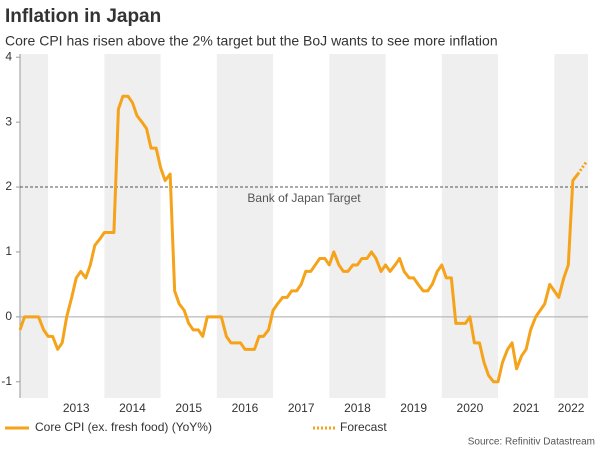  Describe the element at coordinates (76, 408) in the screenshot. I see `x-tick-label: 2013` at that location.